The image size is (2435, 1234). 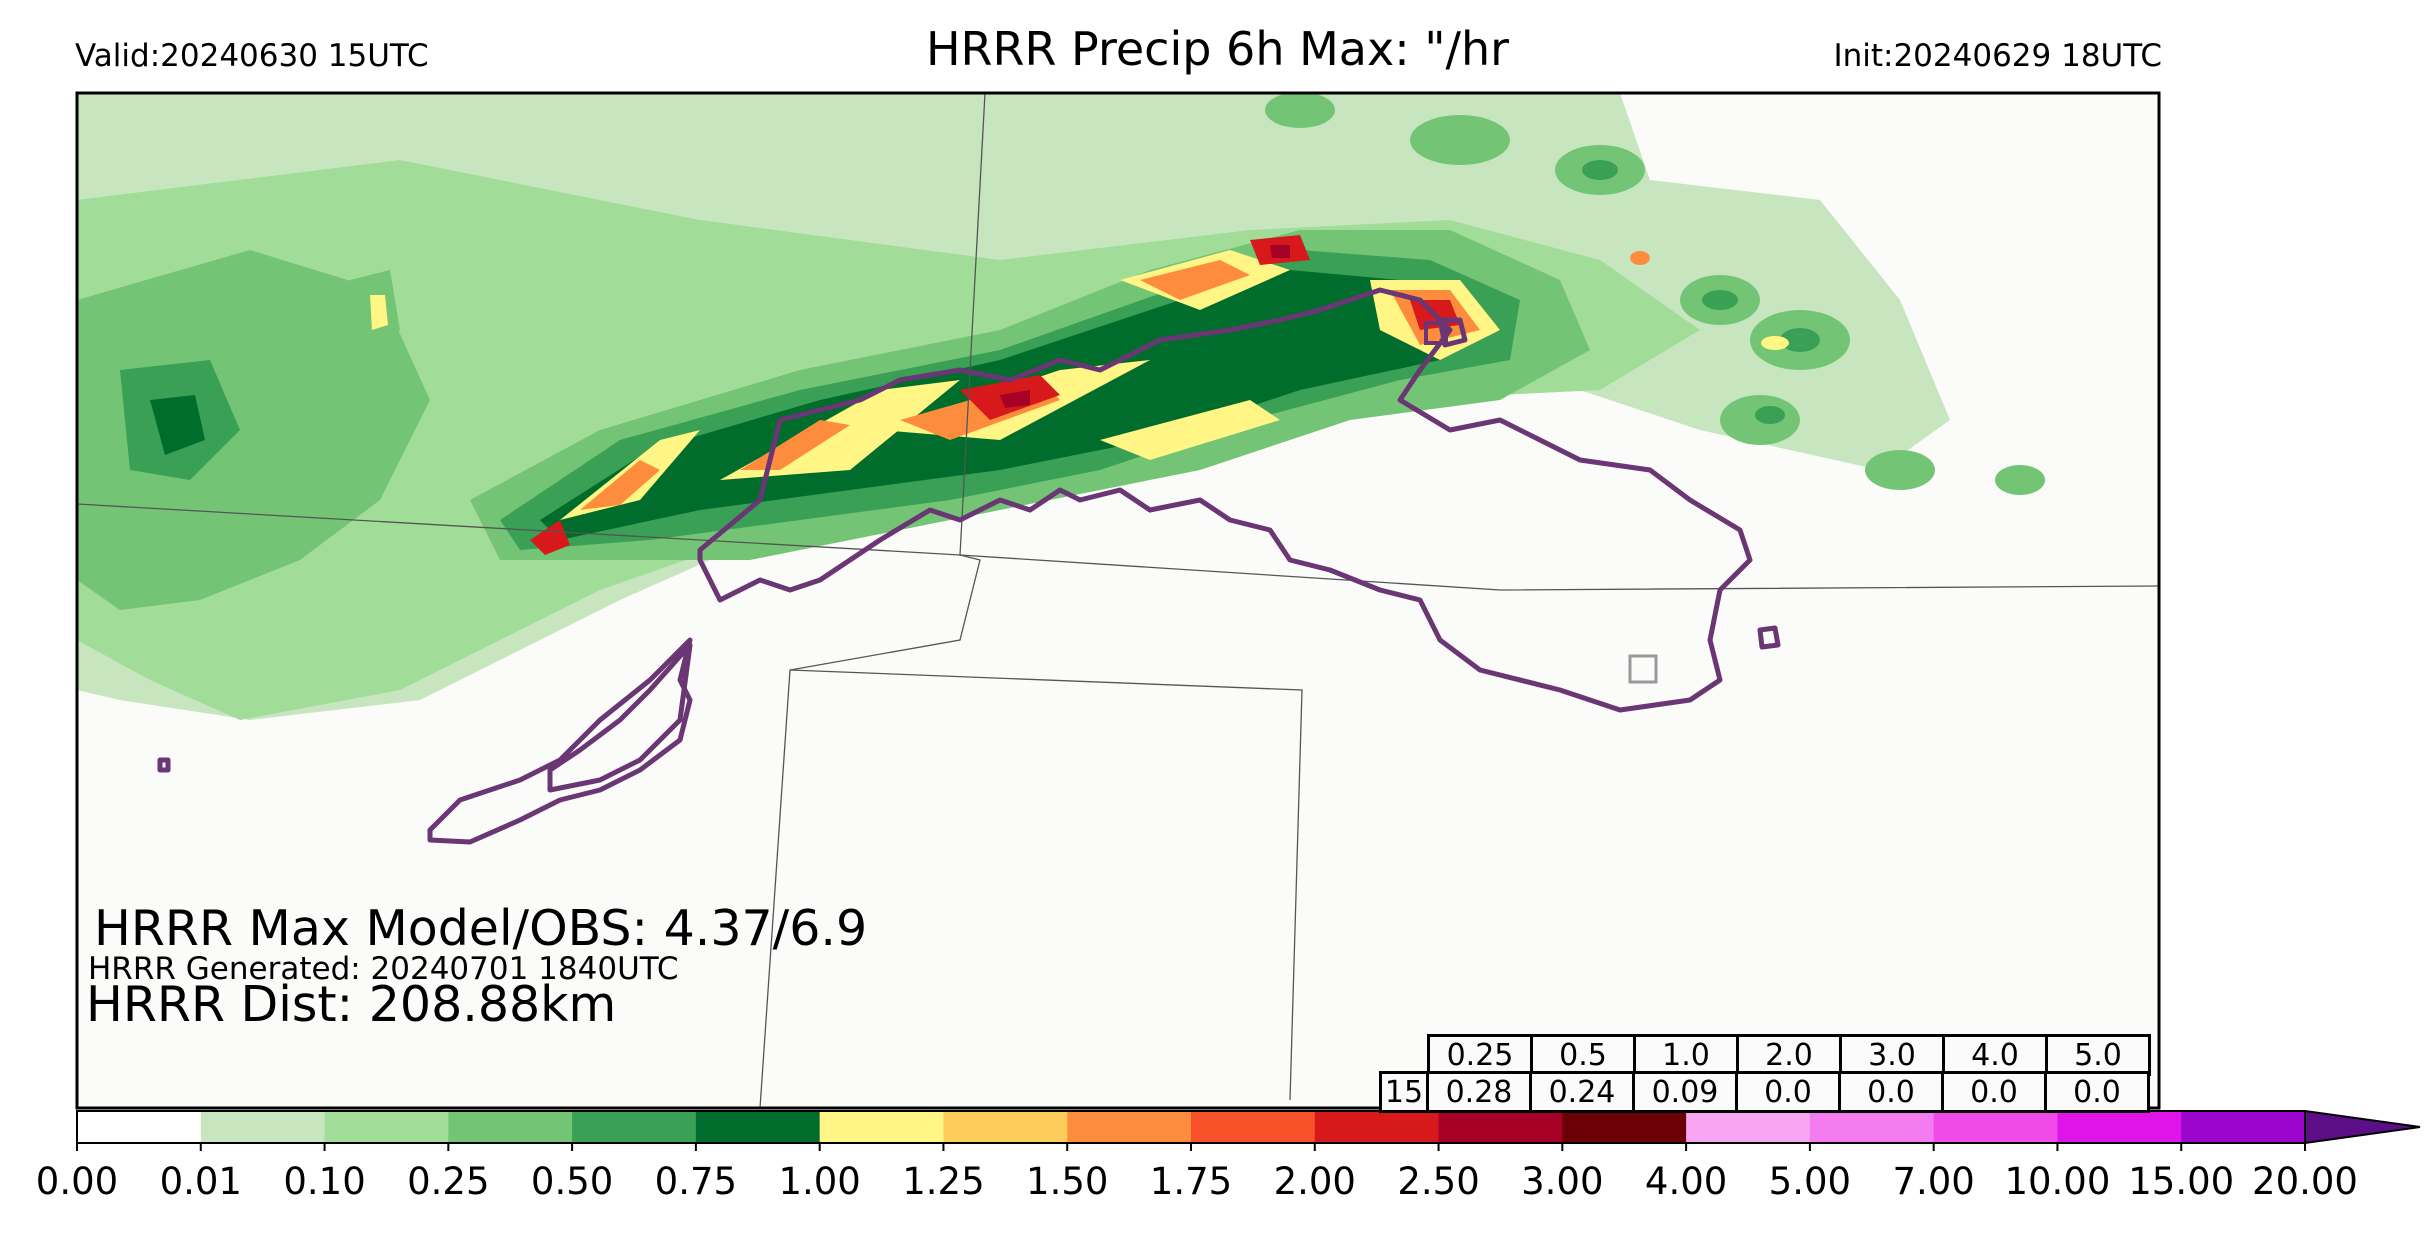 I want to click on colorbar-tick-label: 2.50, so click(x=1438, y=1181).